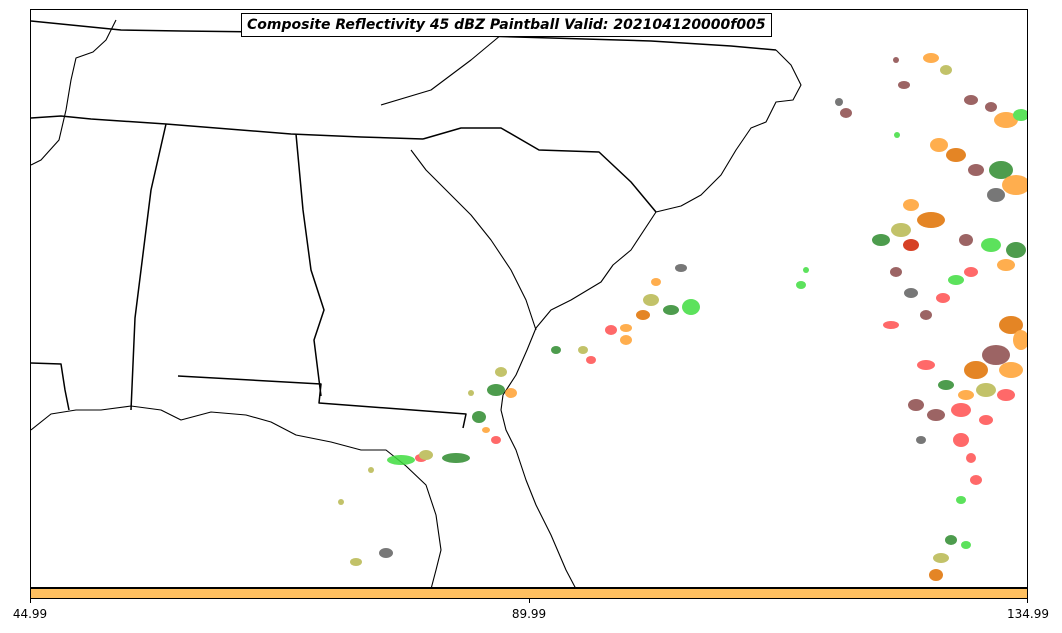 The image size is (1062, 633). What do you see at coordinates (538, 490) in the screenshot?
I see `coast-fl-east` at bounding box center [538, 490].